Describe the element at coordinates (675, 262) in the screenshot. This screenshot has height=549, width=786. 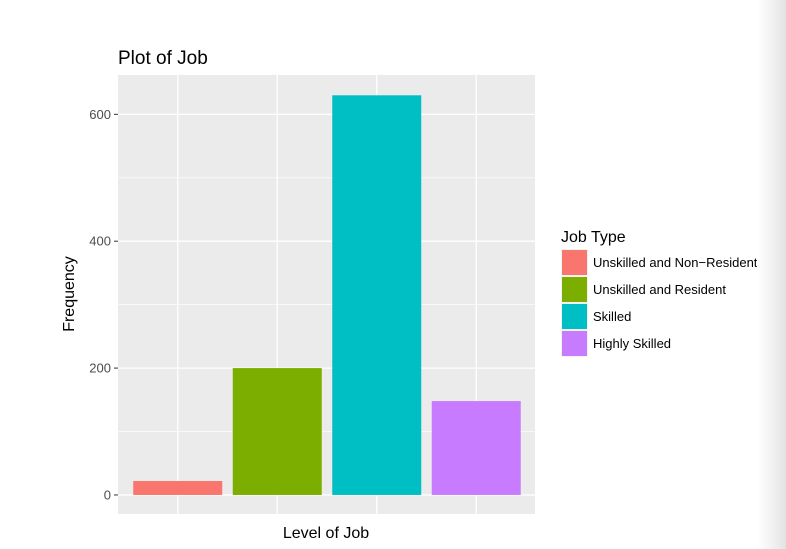
I see `legend-label: Unskilled and Non−Resident` at that location.